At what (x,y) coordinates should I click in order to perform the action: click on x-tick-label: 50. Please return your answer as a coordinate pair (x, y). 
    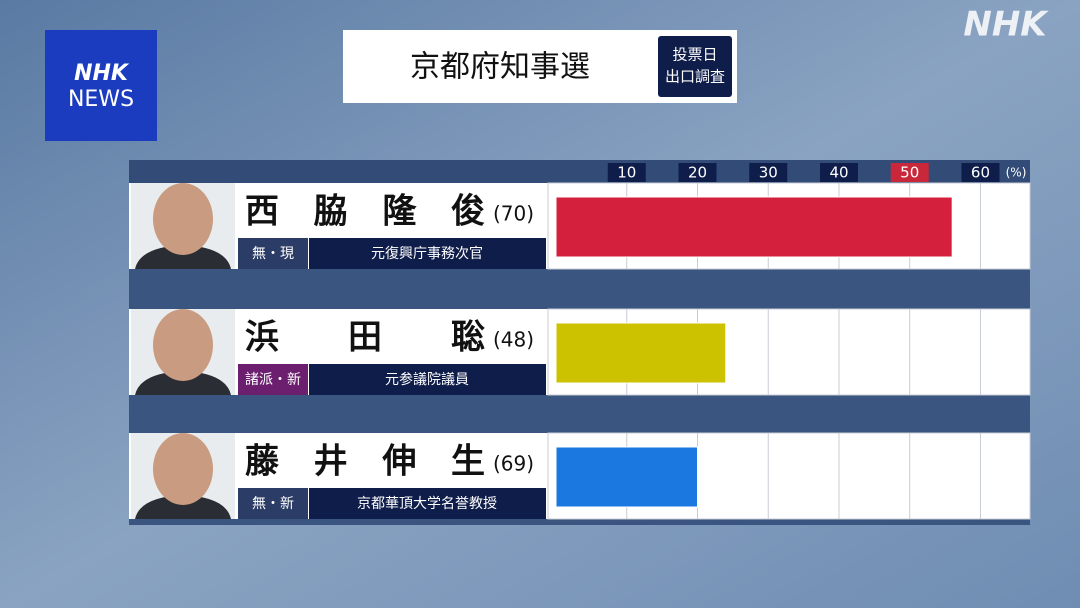
    Looking at the image, I should click on (909, 173).